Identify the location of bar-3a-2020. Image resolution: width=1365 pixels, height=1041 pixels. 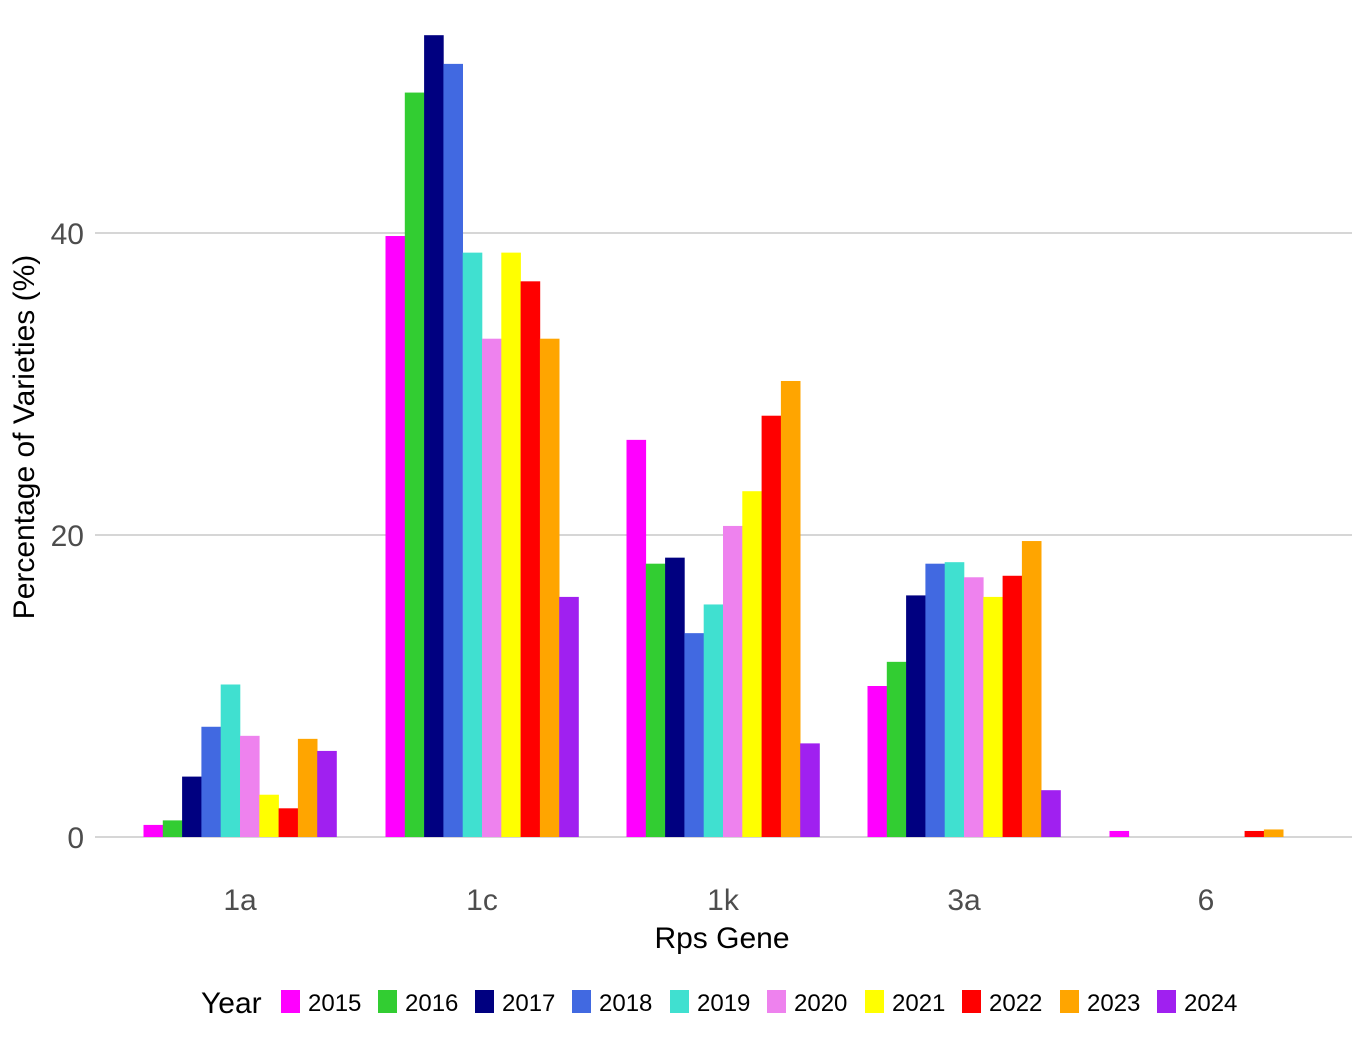
(974, 707).